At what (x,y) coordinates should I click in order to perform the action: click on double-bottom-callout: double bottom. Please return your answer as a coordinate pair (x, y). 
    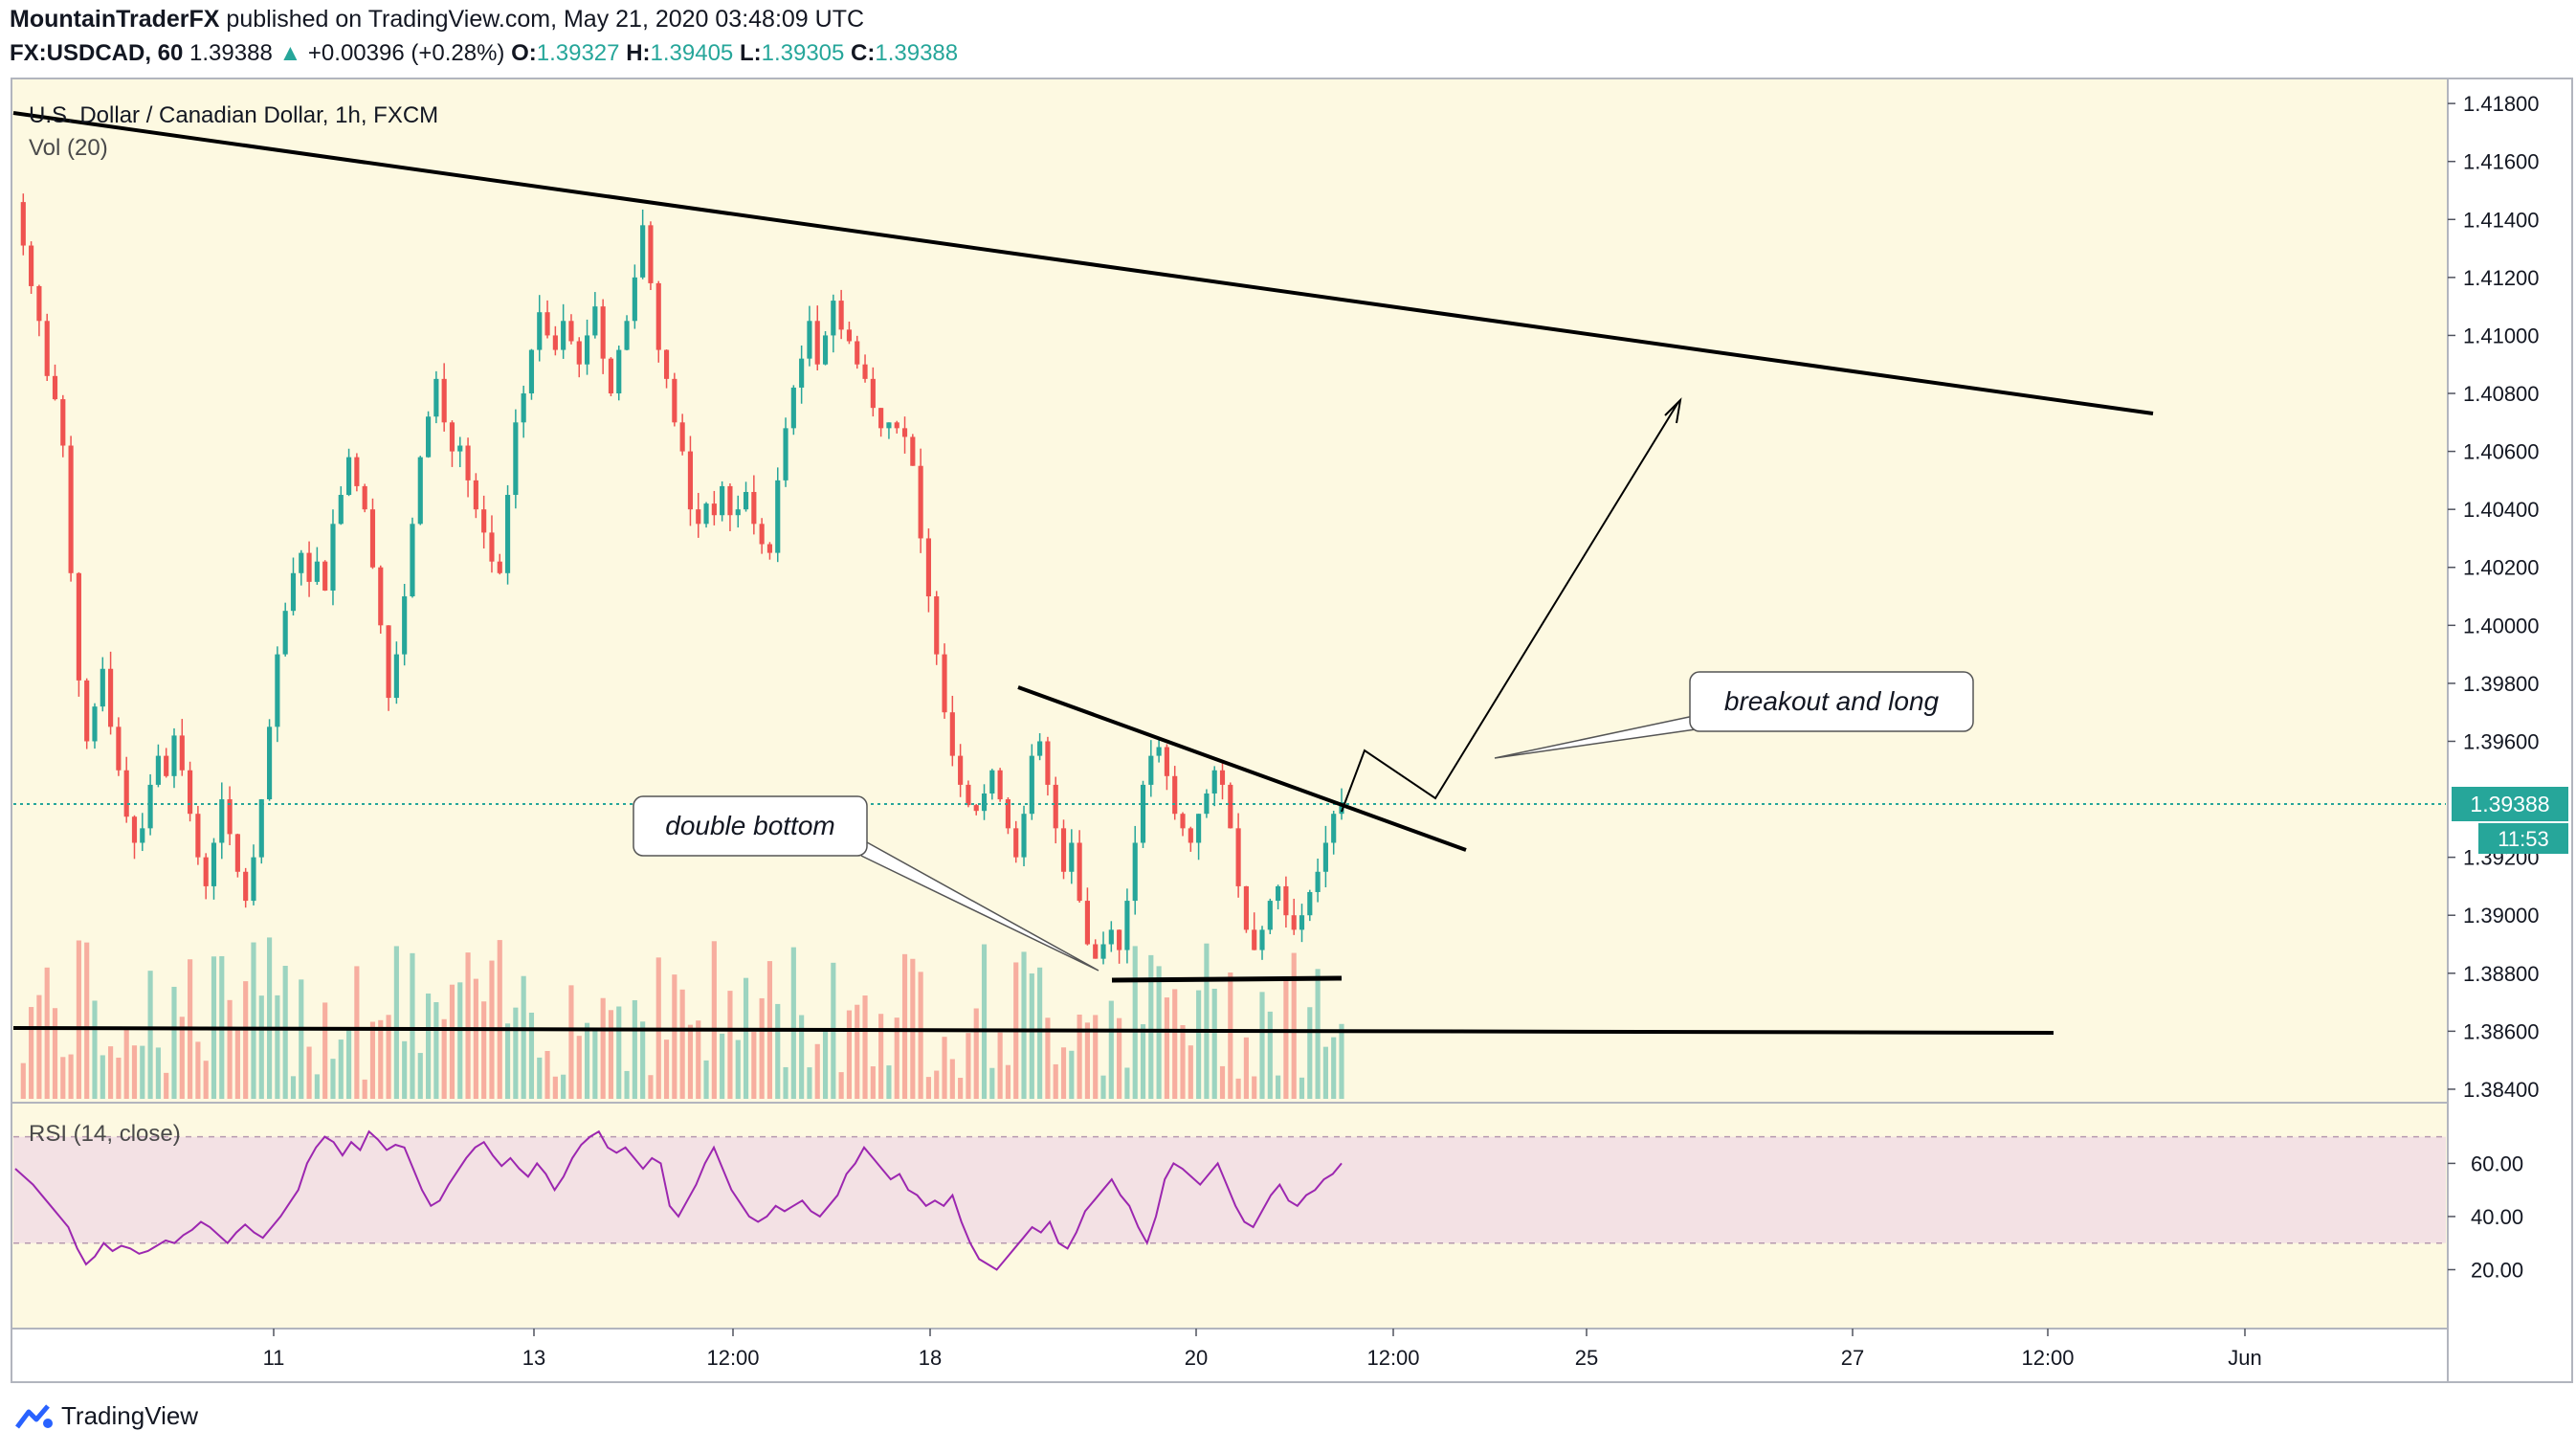
    Looking at the image, I should click on (750, 826).